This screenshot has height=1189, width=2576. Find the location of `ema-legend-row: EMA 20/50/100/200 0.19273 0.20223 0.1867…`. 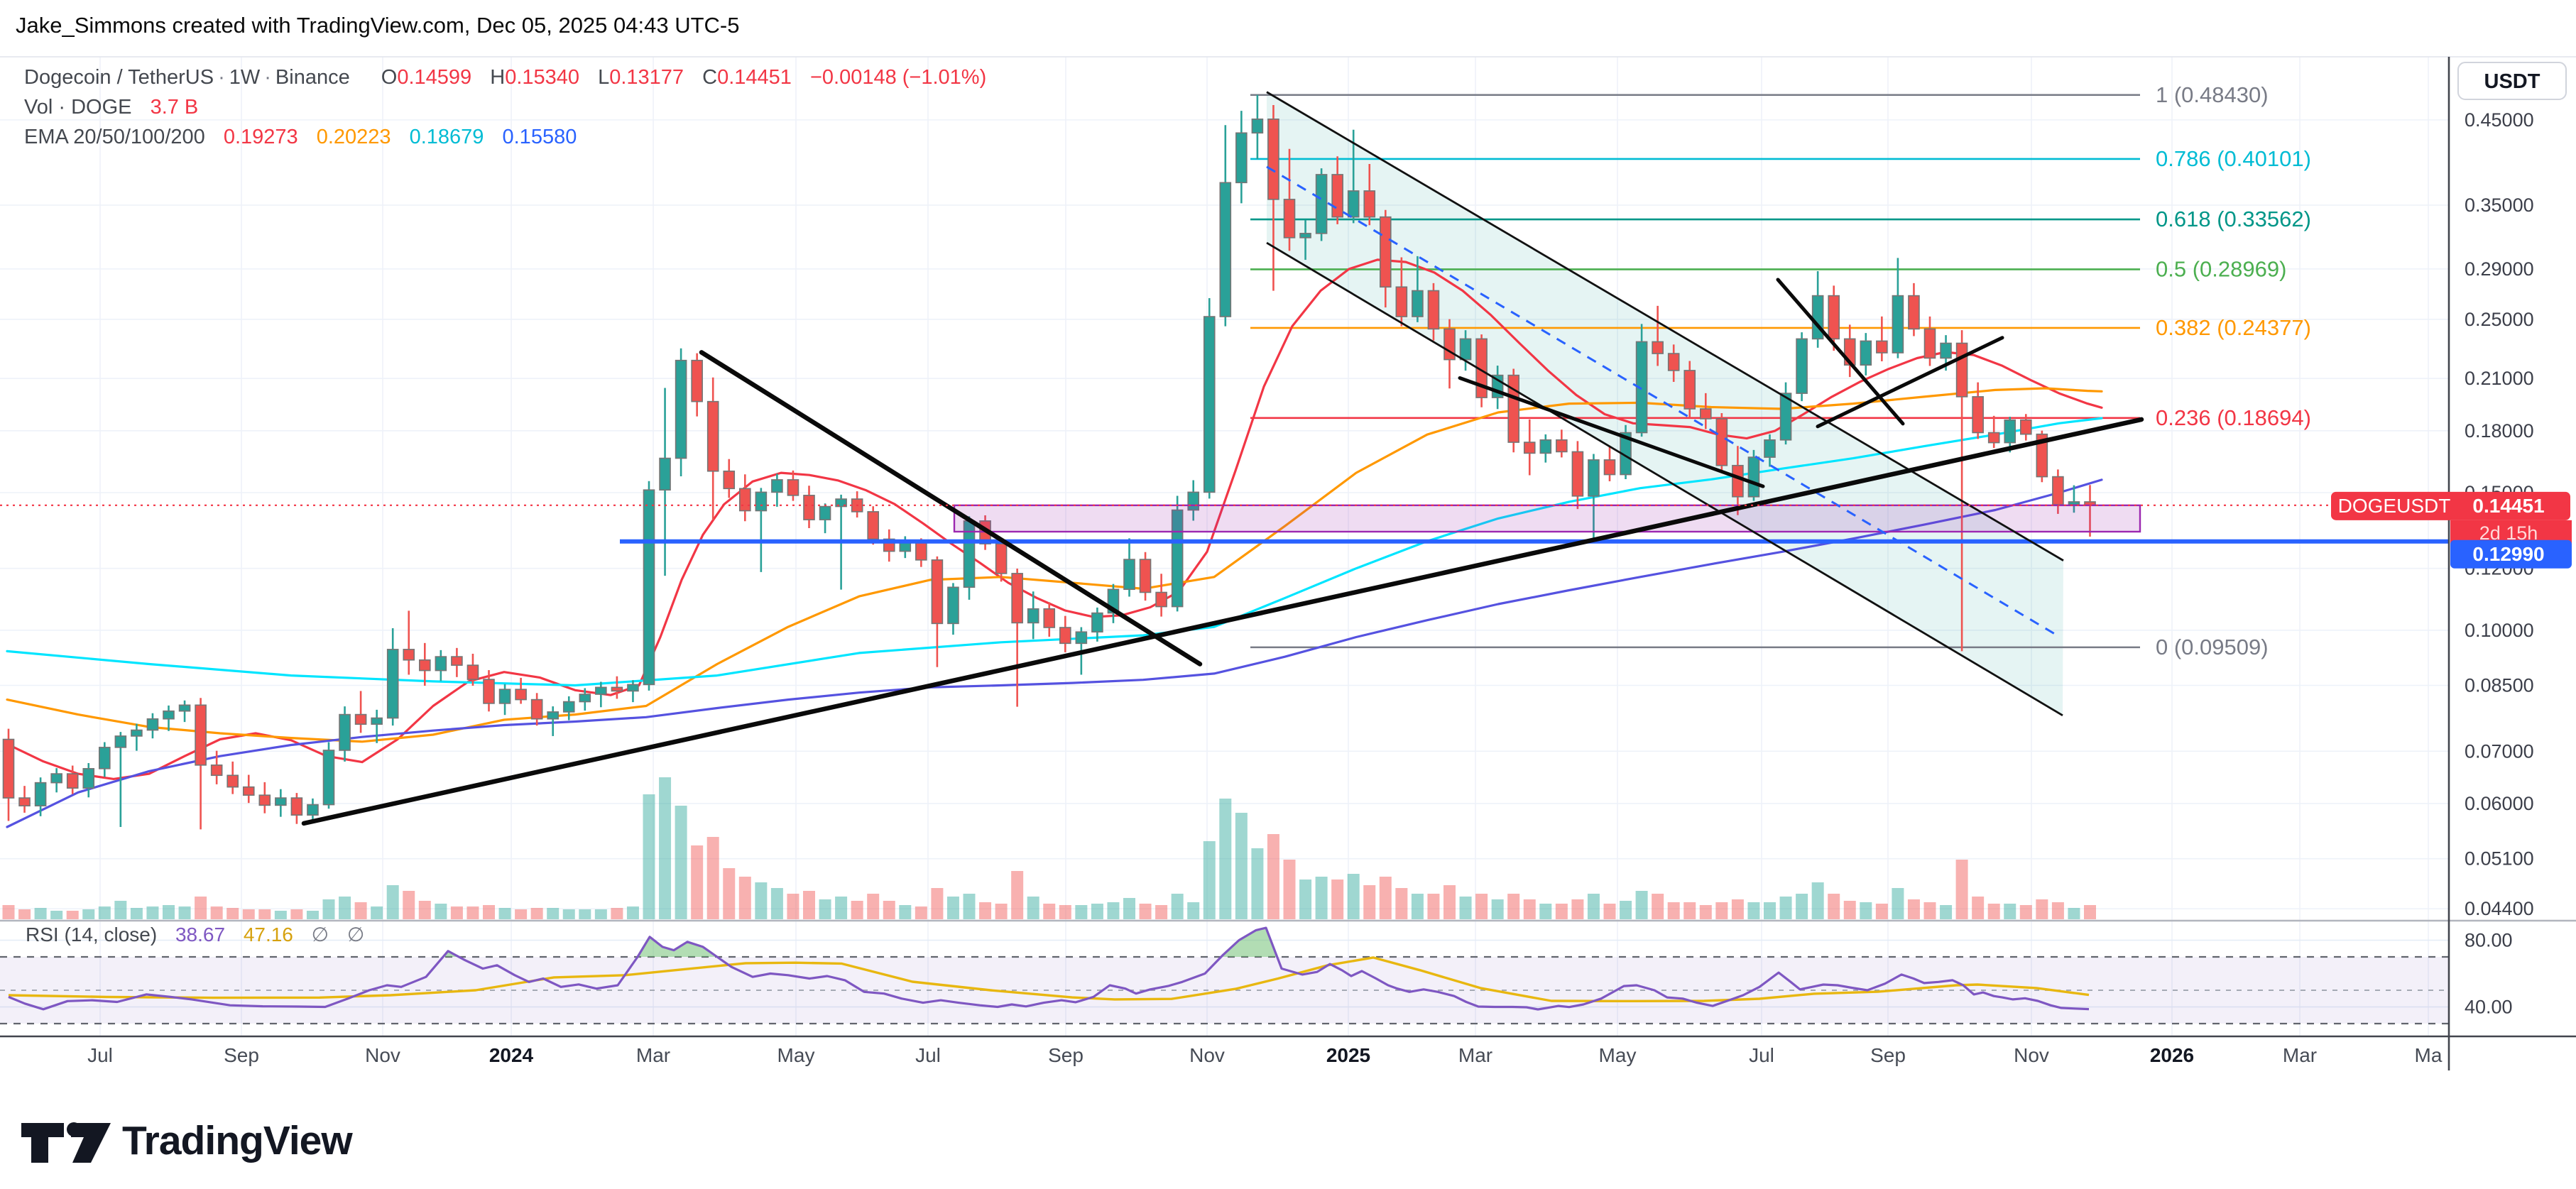

ema-legend-row: EMA 20/50/100/200 0.19273 0.20223 0.1867… is located at coordinates (505, 137).